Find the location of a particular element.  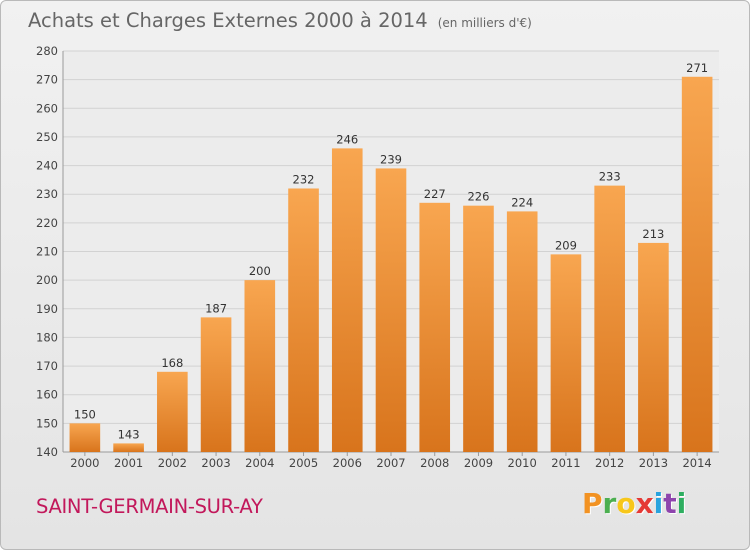

x-tick-label: 2014 is located at coordinates (696, 463).